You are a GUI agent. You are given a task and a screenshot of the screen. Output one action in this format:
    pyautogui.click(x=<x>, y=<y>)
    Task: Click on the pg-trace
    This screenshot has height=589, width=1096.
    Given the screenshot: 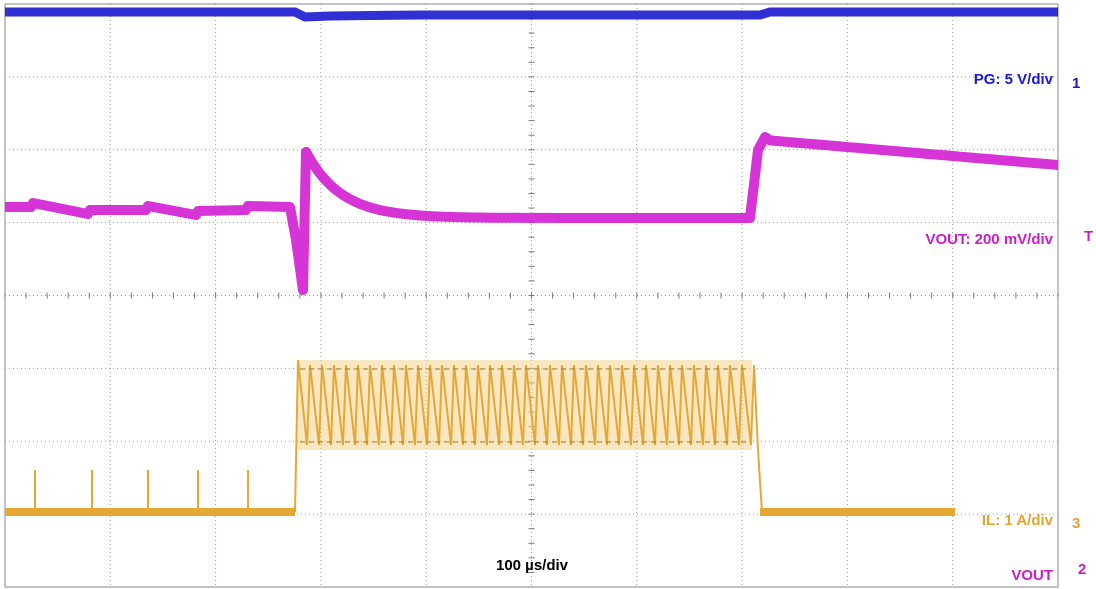 What is the action you would take?
    pyautogui.click(x=531, y=14)
    